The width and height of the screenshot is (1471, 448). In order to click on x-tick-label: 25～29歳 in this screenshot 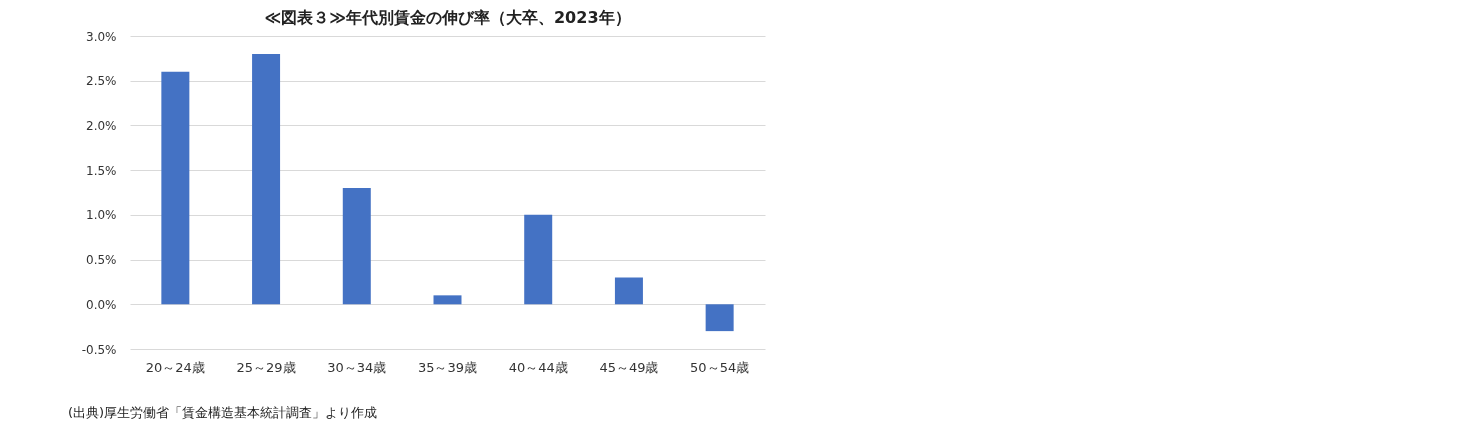, I will do `click(266, 367)`.